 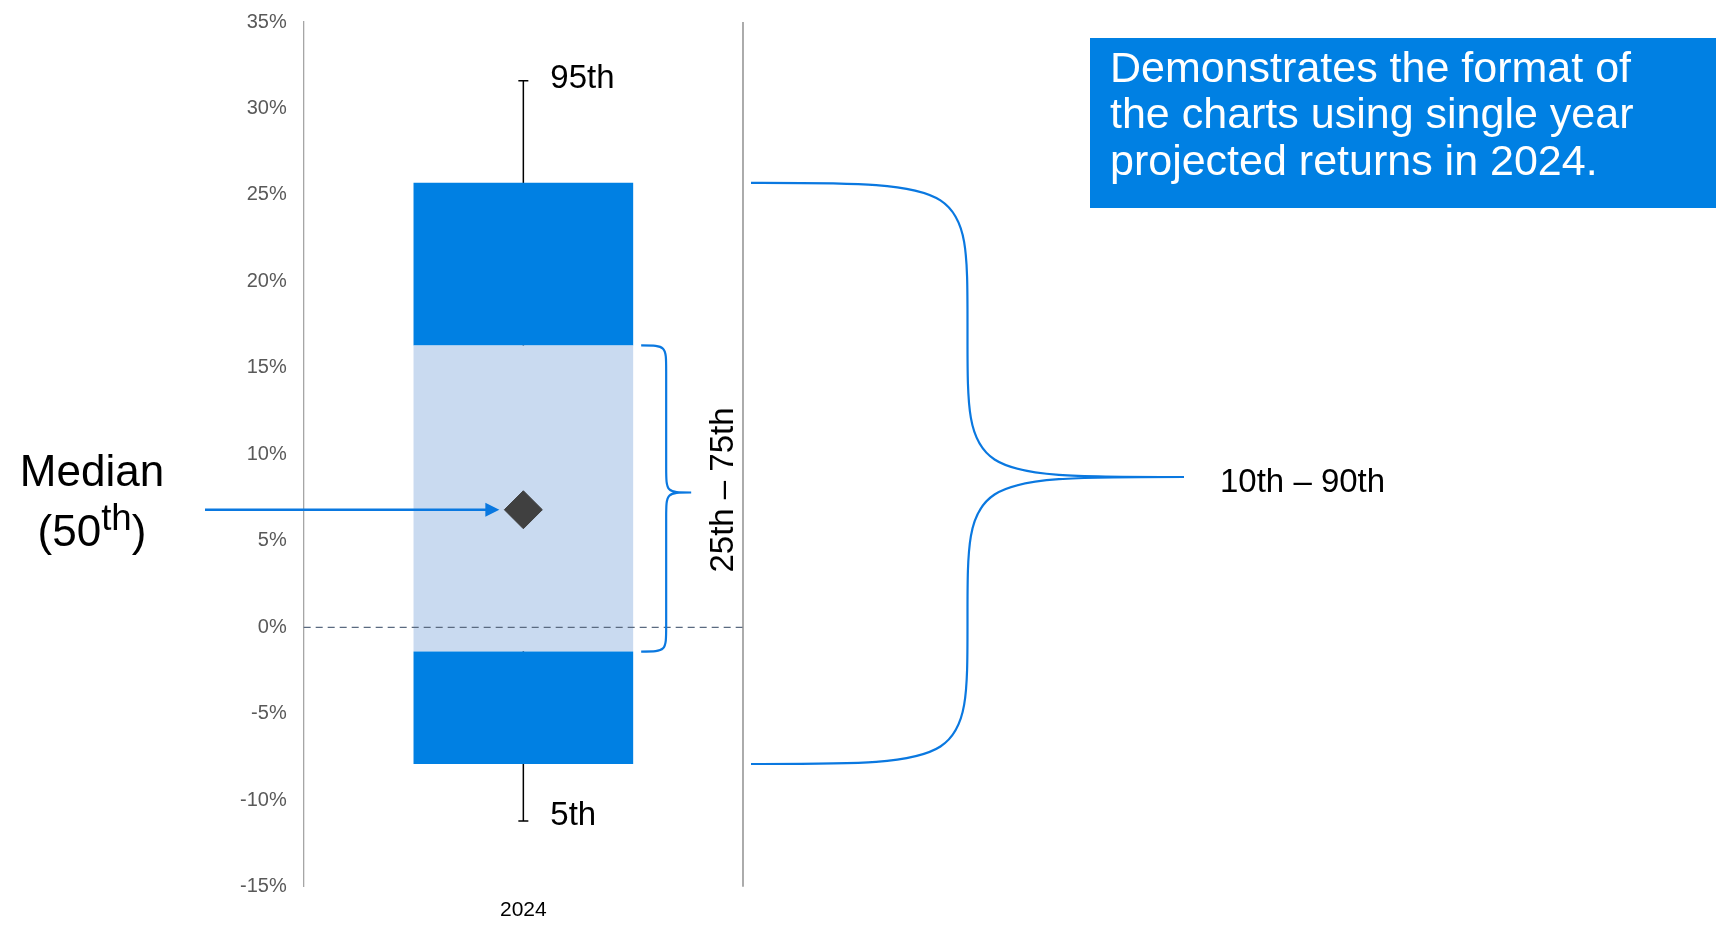 What do you see at coordinates (1303, 481) in the screenshot?
I see `text: 10th – 90th` at bounding box center [1303, 481].